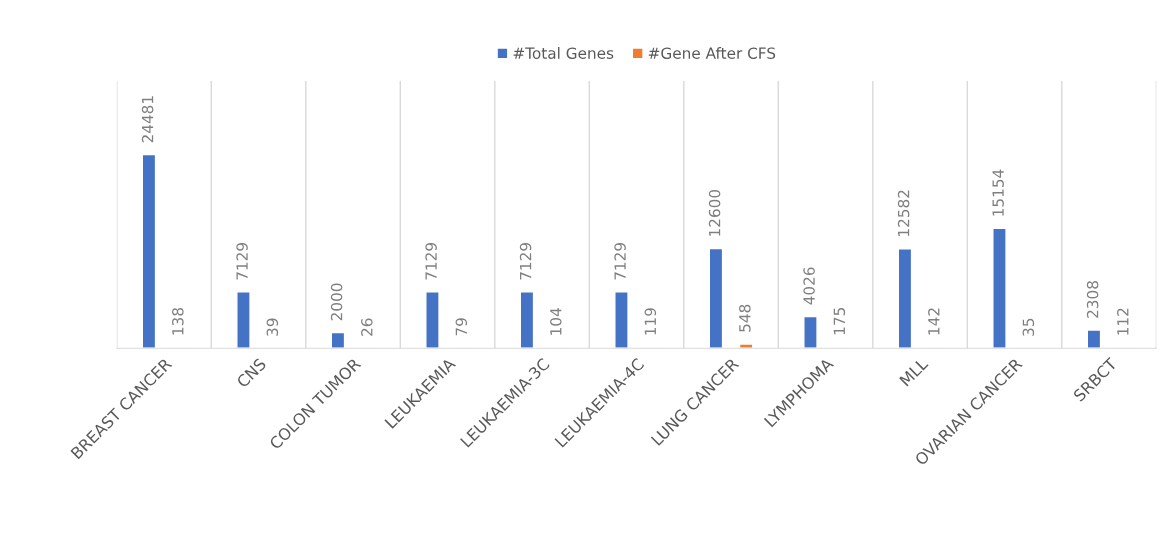 This screenshot has width=1168, height=540. Describe the element at coordinates (178, 321) in the screenshot. I see `data-label: 138` at that location.